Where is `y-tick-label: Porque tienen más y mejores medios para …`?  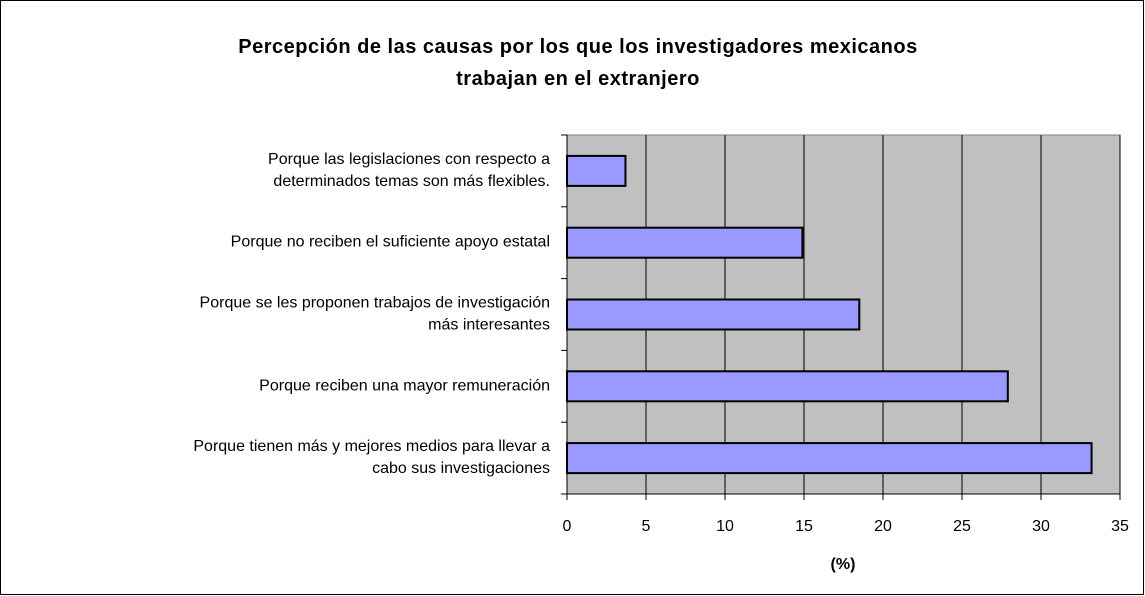 y-tick-label: Porque tienen más y mejores medios para … is located at coordinates (371, 457).